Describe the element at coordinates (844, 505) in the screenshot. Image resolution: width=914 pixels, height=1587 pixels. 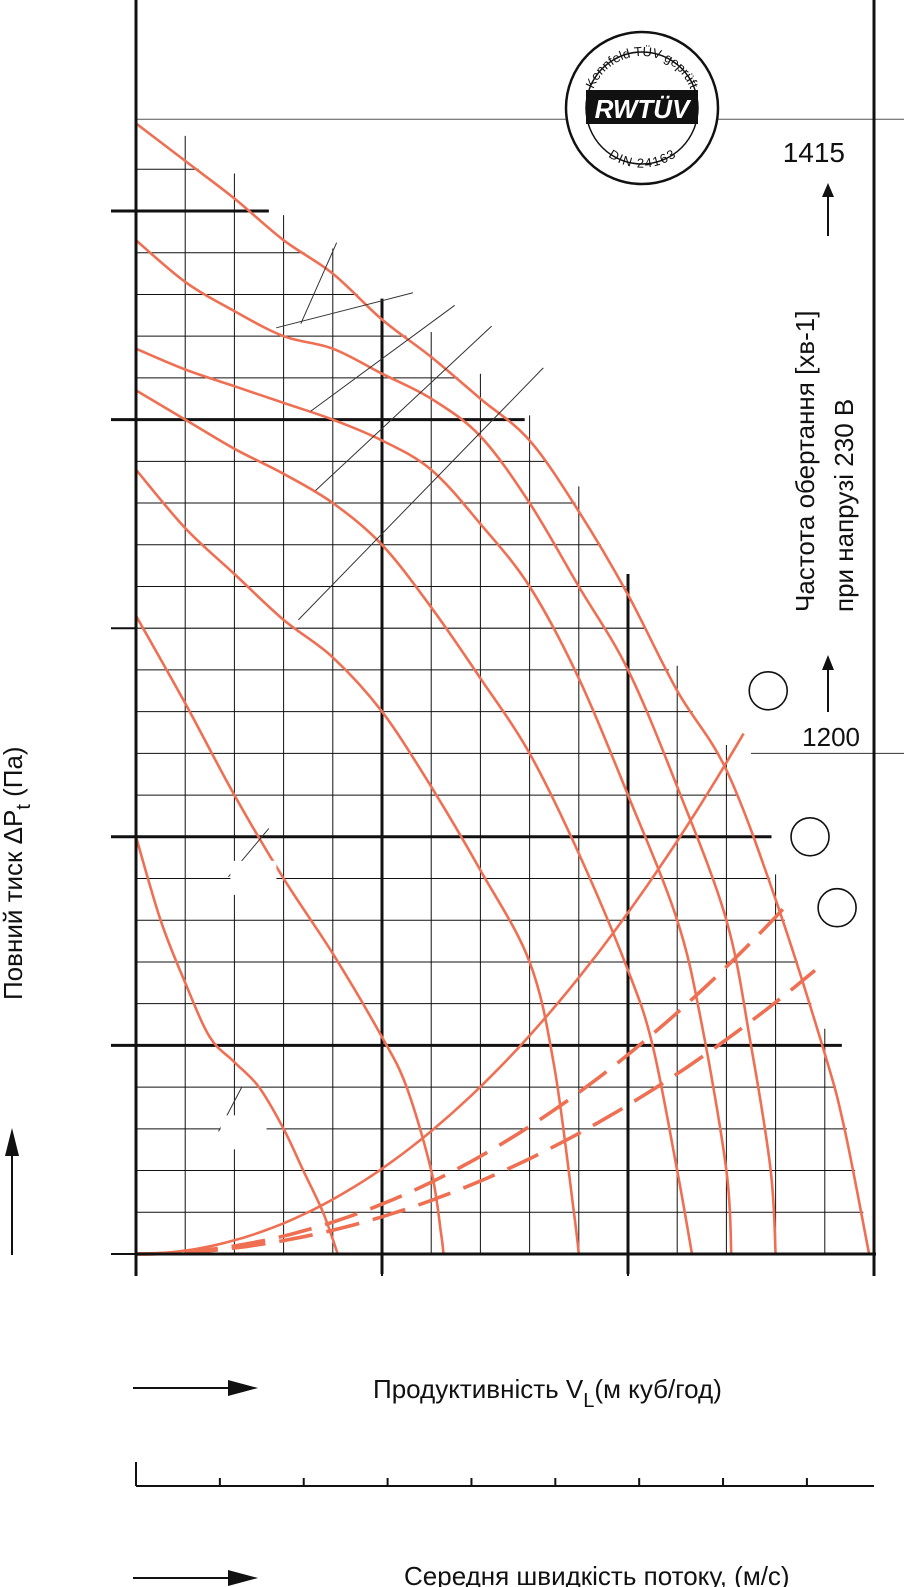
I see `rpm-title-line2: при напрузі 230 В` at that location.